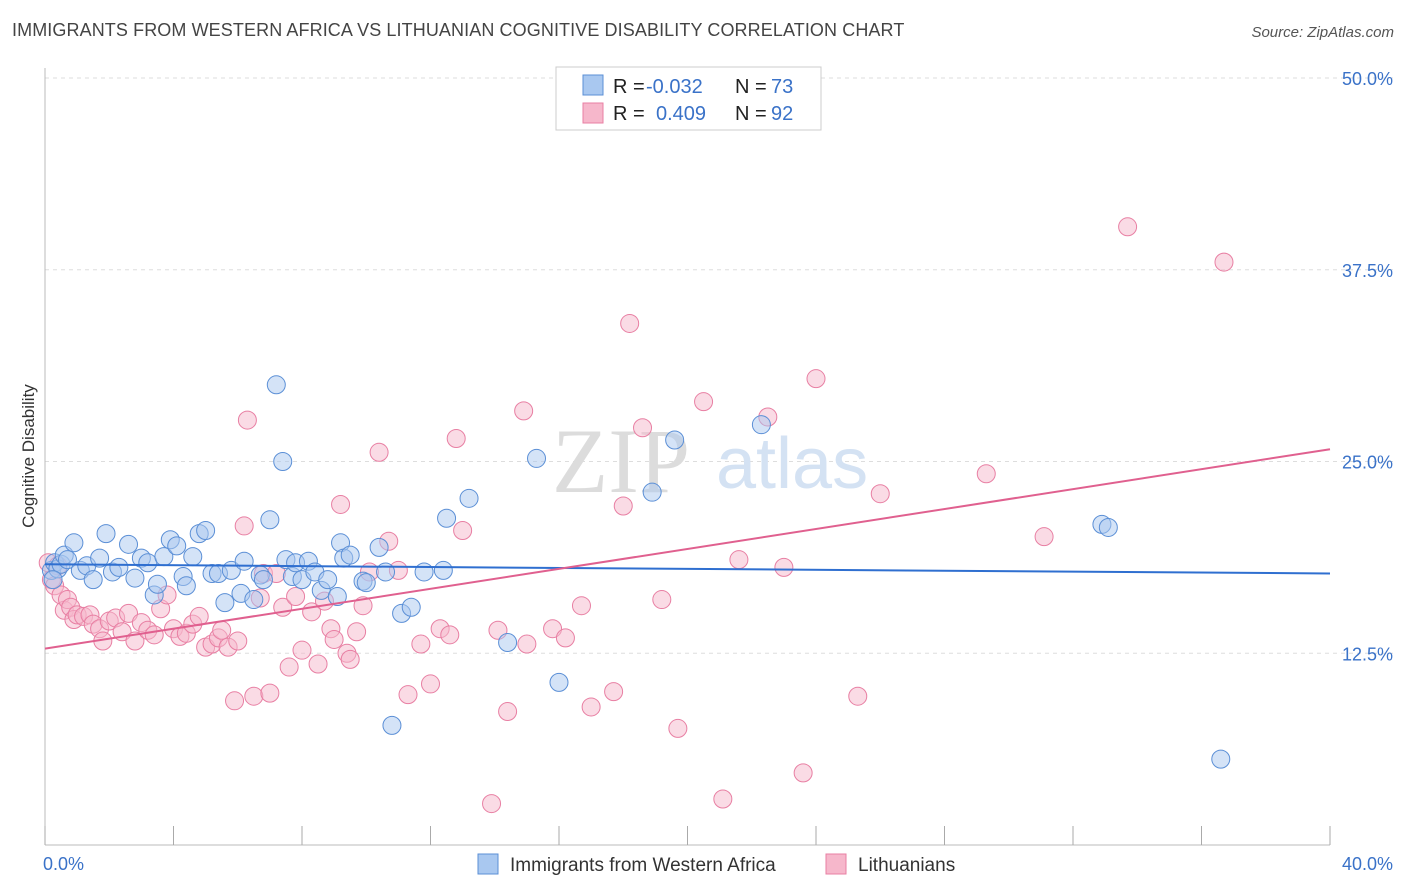 The width and height of the screenshot is (1406, 892). I want to click on legend-swatch-lithuanians, so click(836, 864).